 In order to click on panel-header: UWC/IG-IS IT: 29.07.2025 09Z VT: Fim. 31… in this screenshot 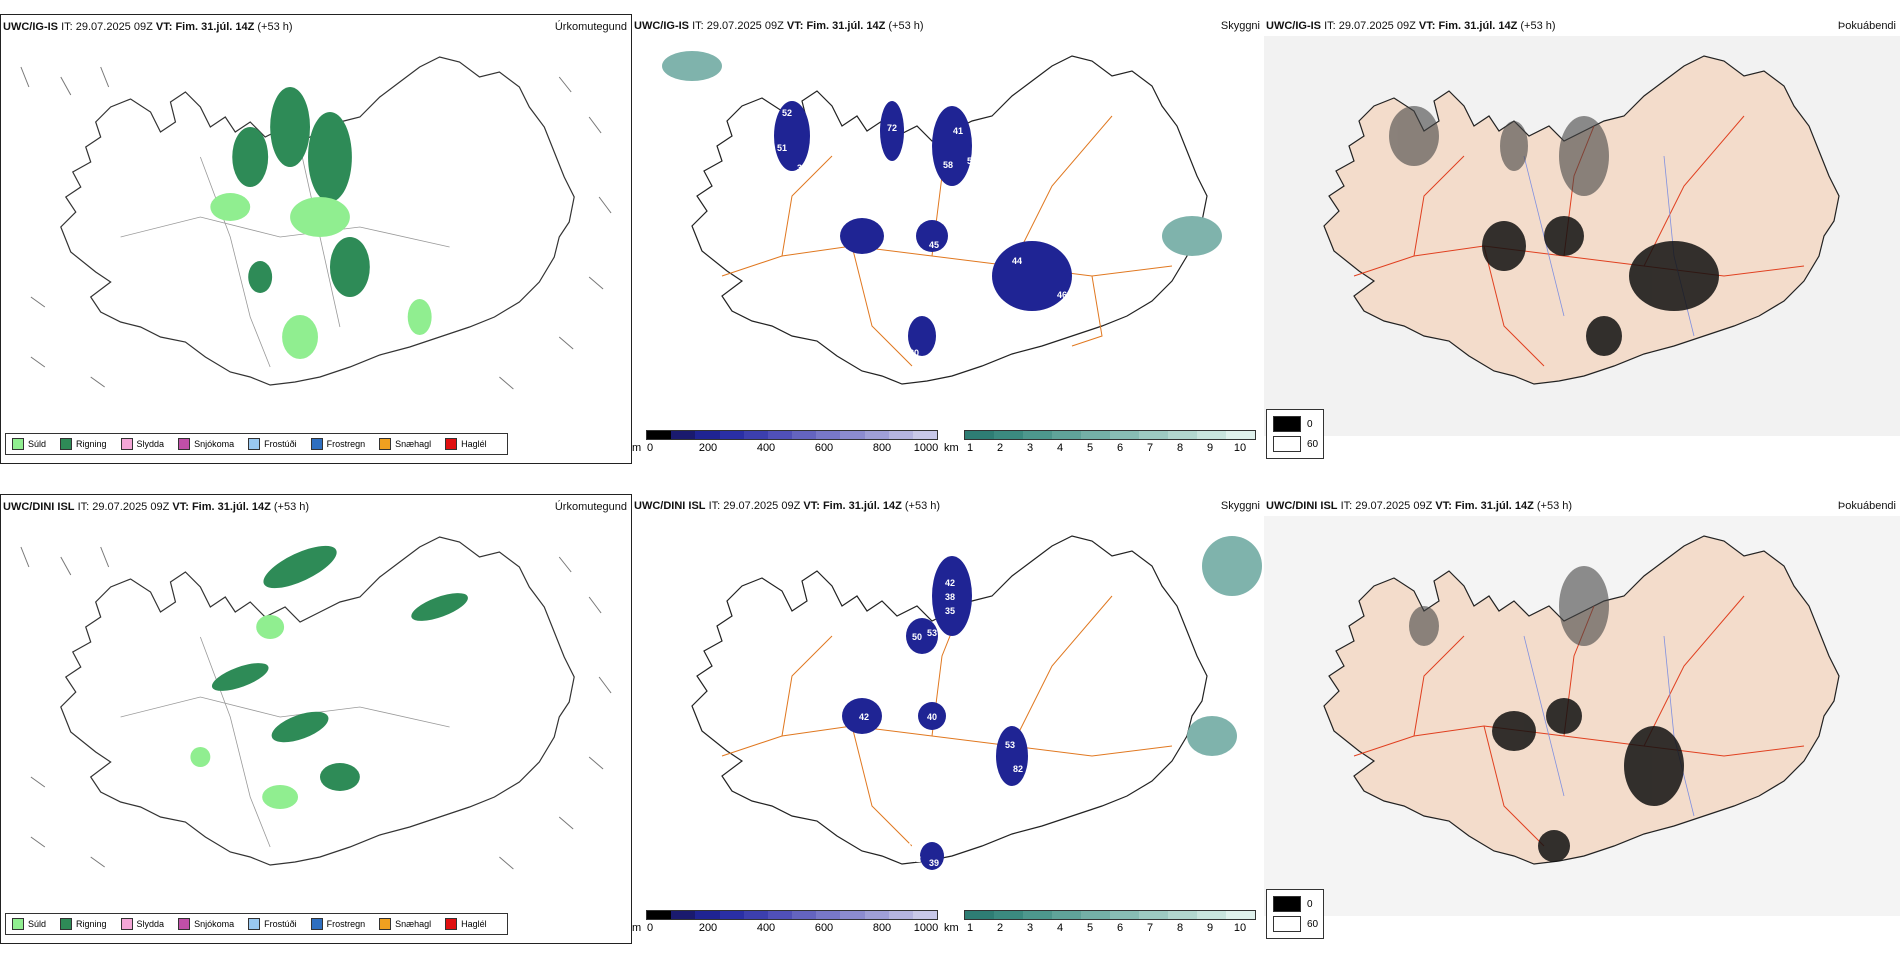, I will do `click(947, 26)`.